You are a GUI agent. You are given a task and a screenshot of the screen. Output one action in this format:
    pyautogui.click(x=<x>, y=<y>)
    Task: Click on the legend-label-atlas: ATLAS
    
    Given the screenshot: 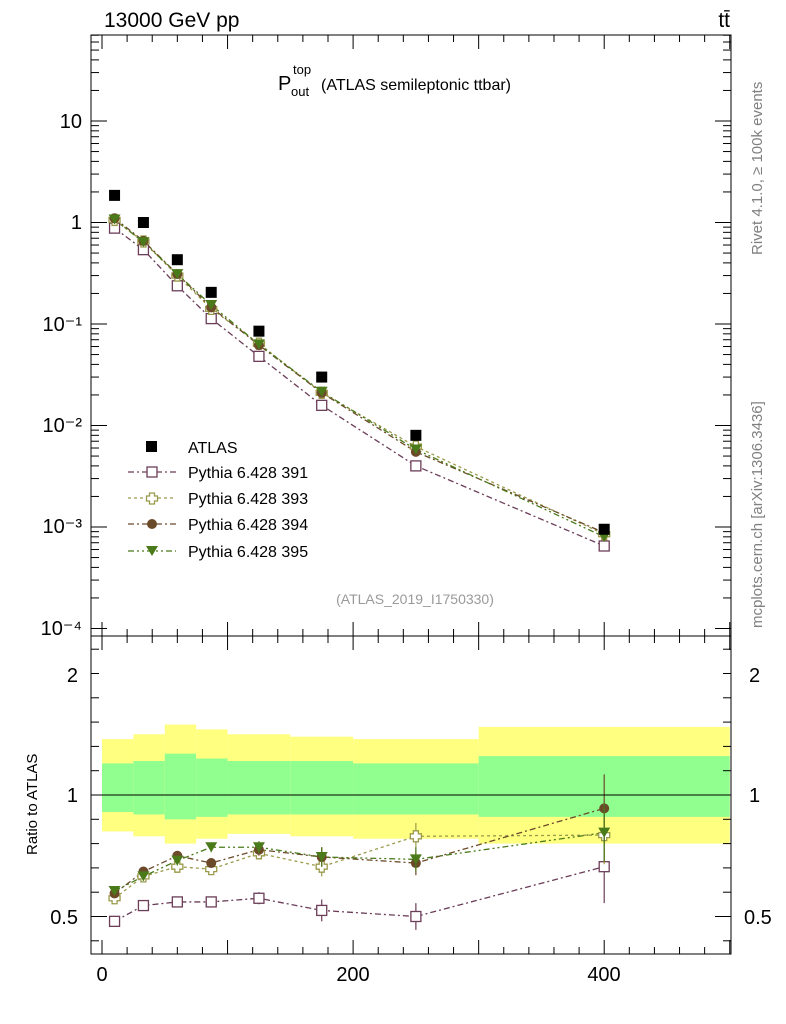 What is the action you would take?
    pyautogui.click(x=213, y=448)
    